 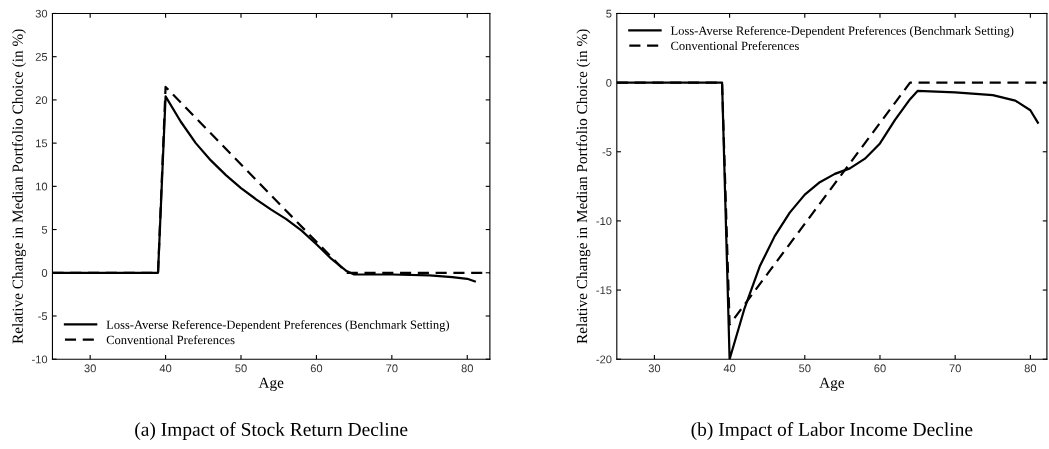 I want to click on y-tick-label: -20, so click(x=604, y=359).